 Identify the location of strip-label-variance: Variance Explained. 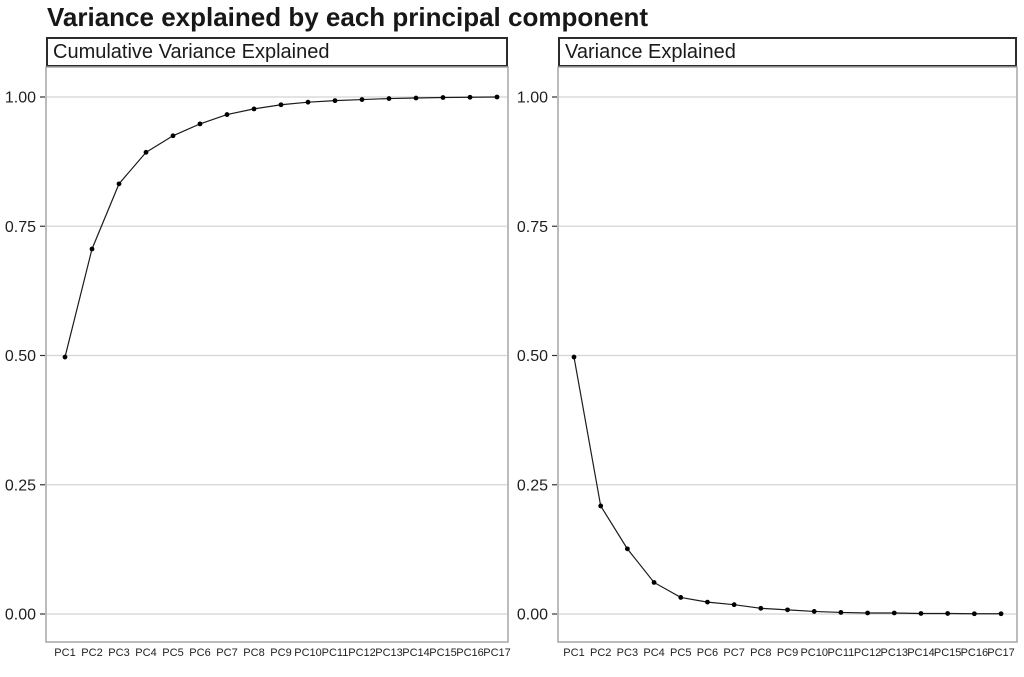
(650, 52).